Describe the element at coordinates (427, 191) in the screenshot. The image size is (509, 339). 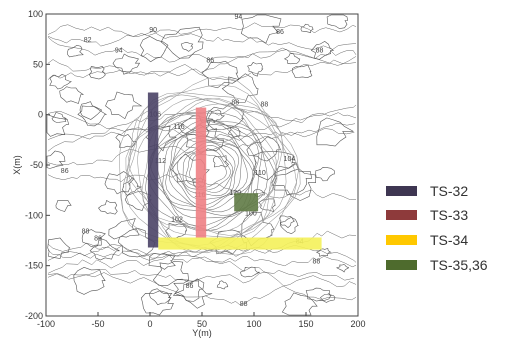
I see `legend-item-ts-32: TS-32` at that location.